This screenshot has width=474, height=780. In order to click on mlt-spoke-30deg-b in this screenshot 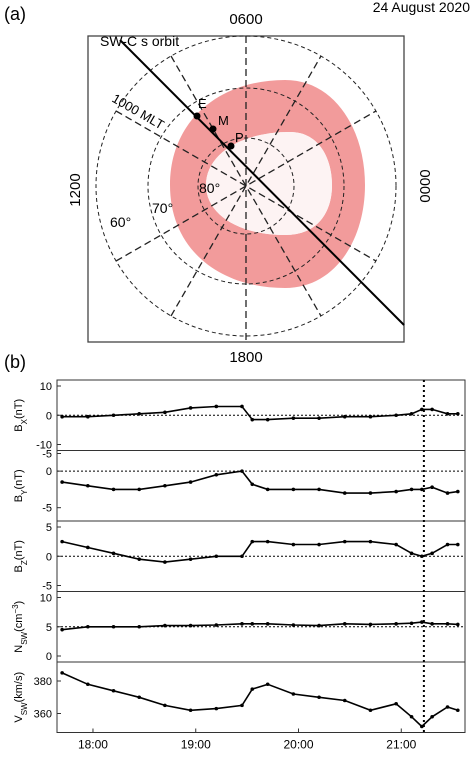, I will do `click(246, 186)`.